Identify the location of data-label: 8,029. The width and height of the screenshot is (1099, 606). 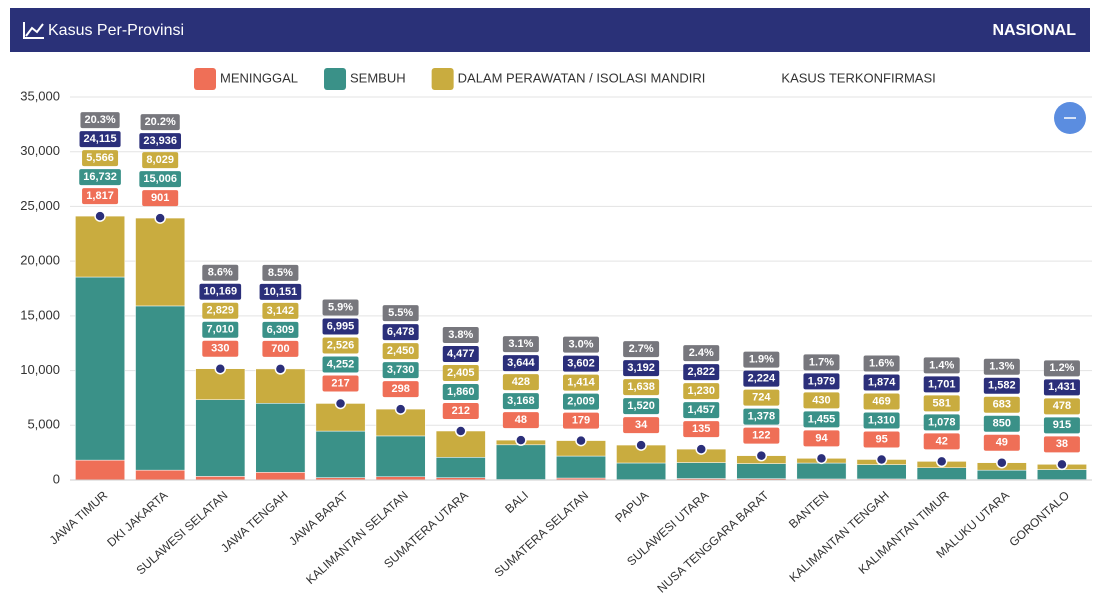
(160, 160).